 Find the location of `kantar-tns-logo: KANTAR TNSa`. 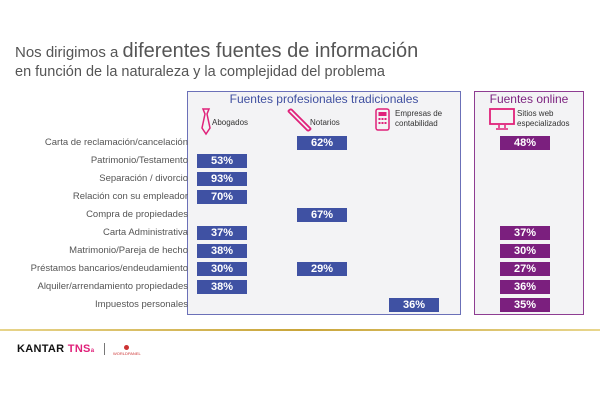

kantar-tns-logo: KANTAR TNSa is located at coordinates (56, 349).